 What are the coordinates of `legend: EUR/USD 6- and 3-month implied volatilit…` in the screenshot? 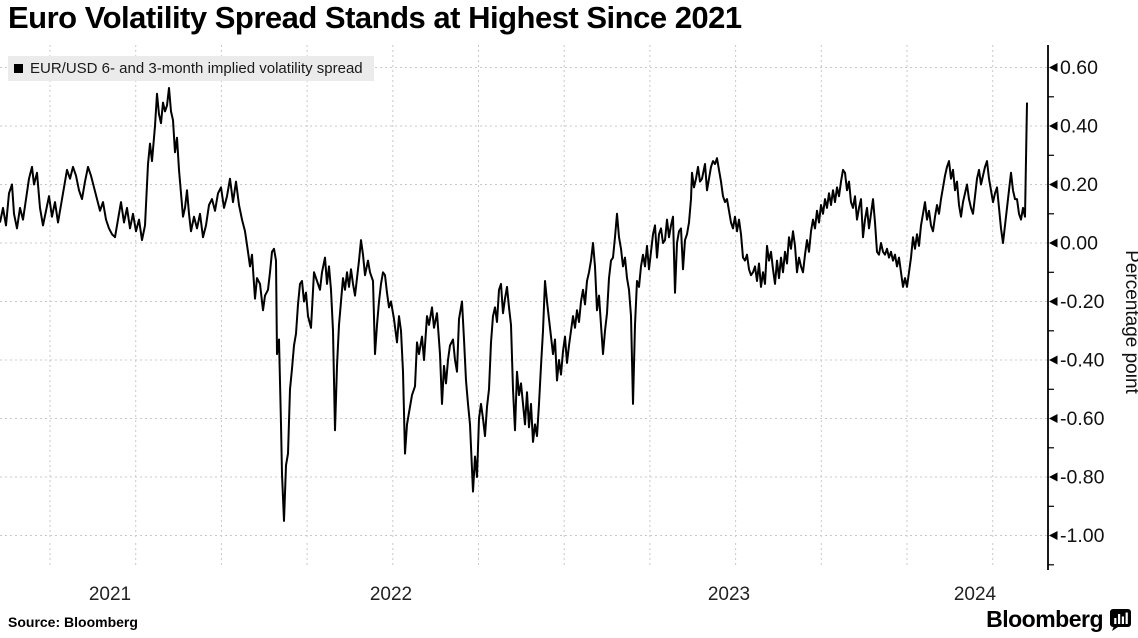 It's located at (191, 68).